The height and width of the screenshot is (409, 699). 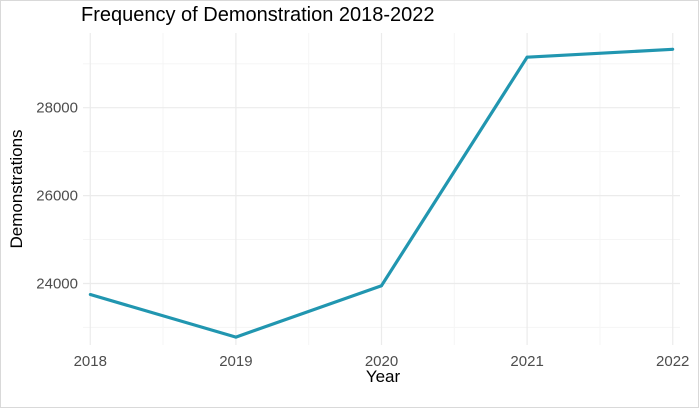 I want to click on y-tick-label: 28000, so click(x=57, y=108).